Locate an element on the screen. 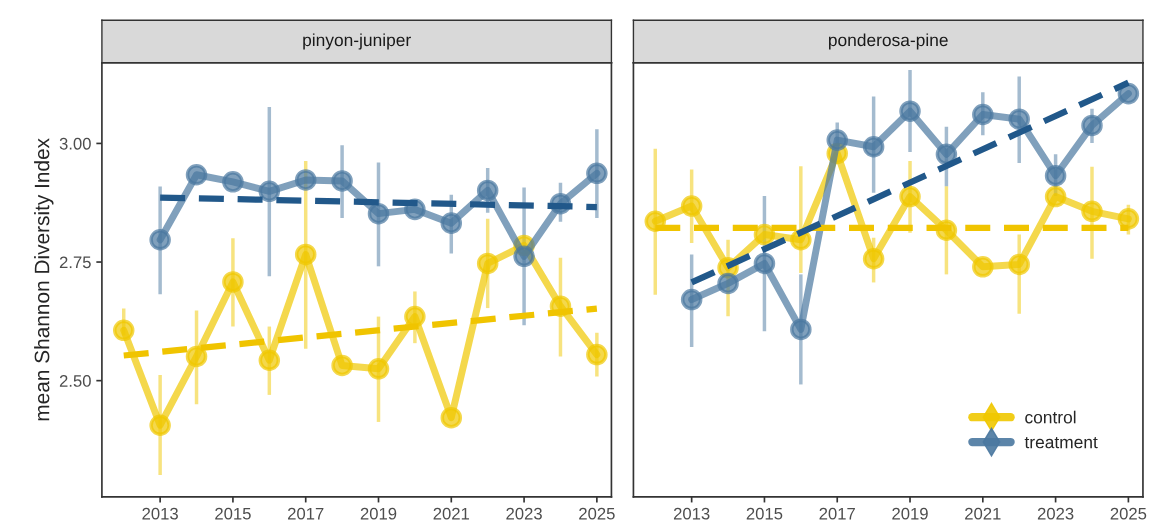  chart-title: ponderosa-pine is located at coordinates (888, 41).